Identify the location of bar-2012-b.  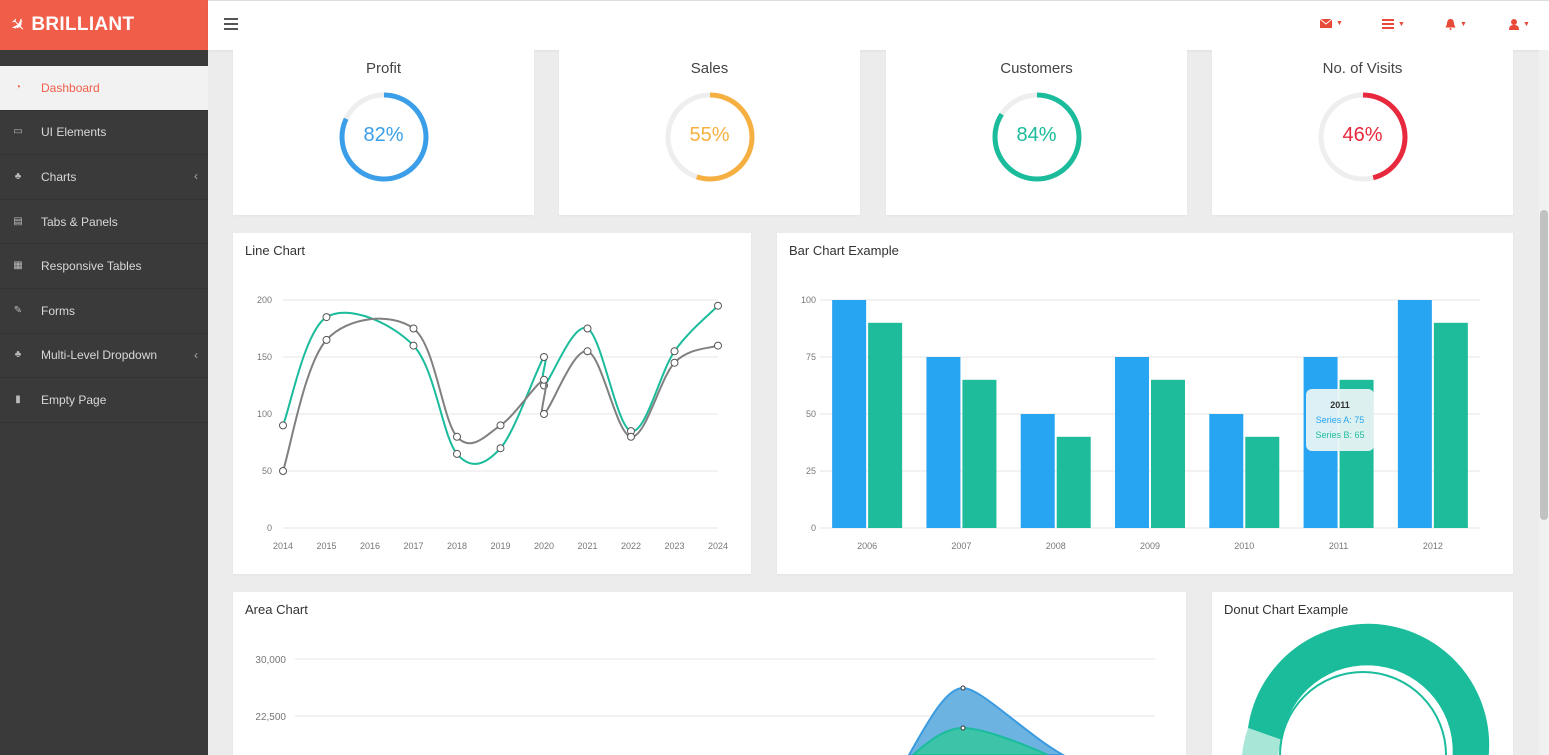
(1450, 425).